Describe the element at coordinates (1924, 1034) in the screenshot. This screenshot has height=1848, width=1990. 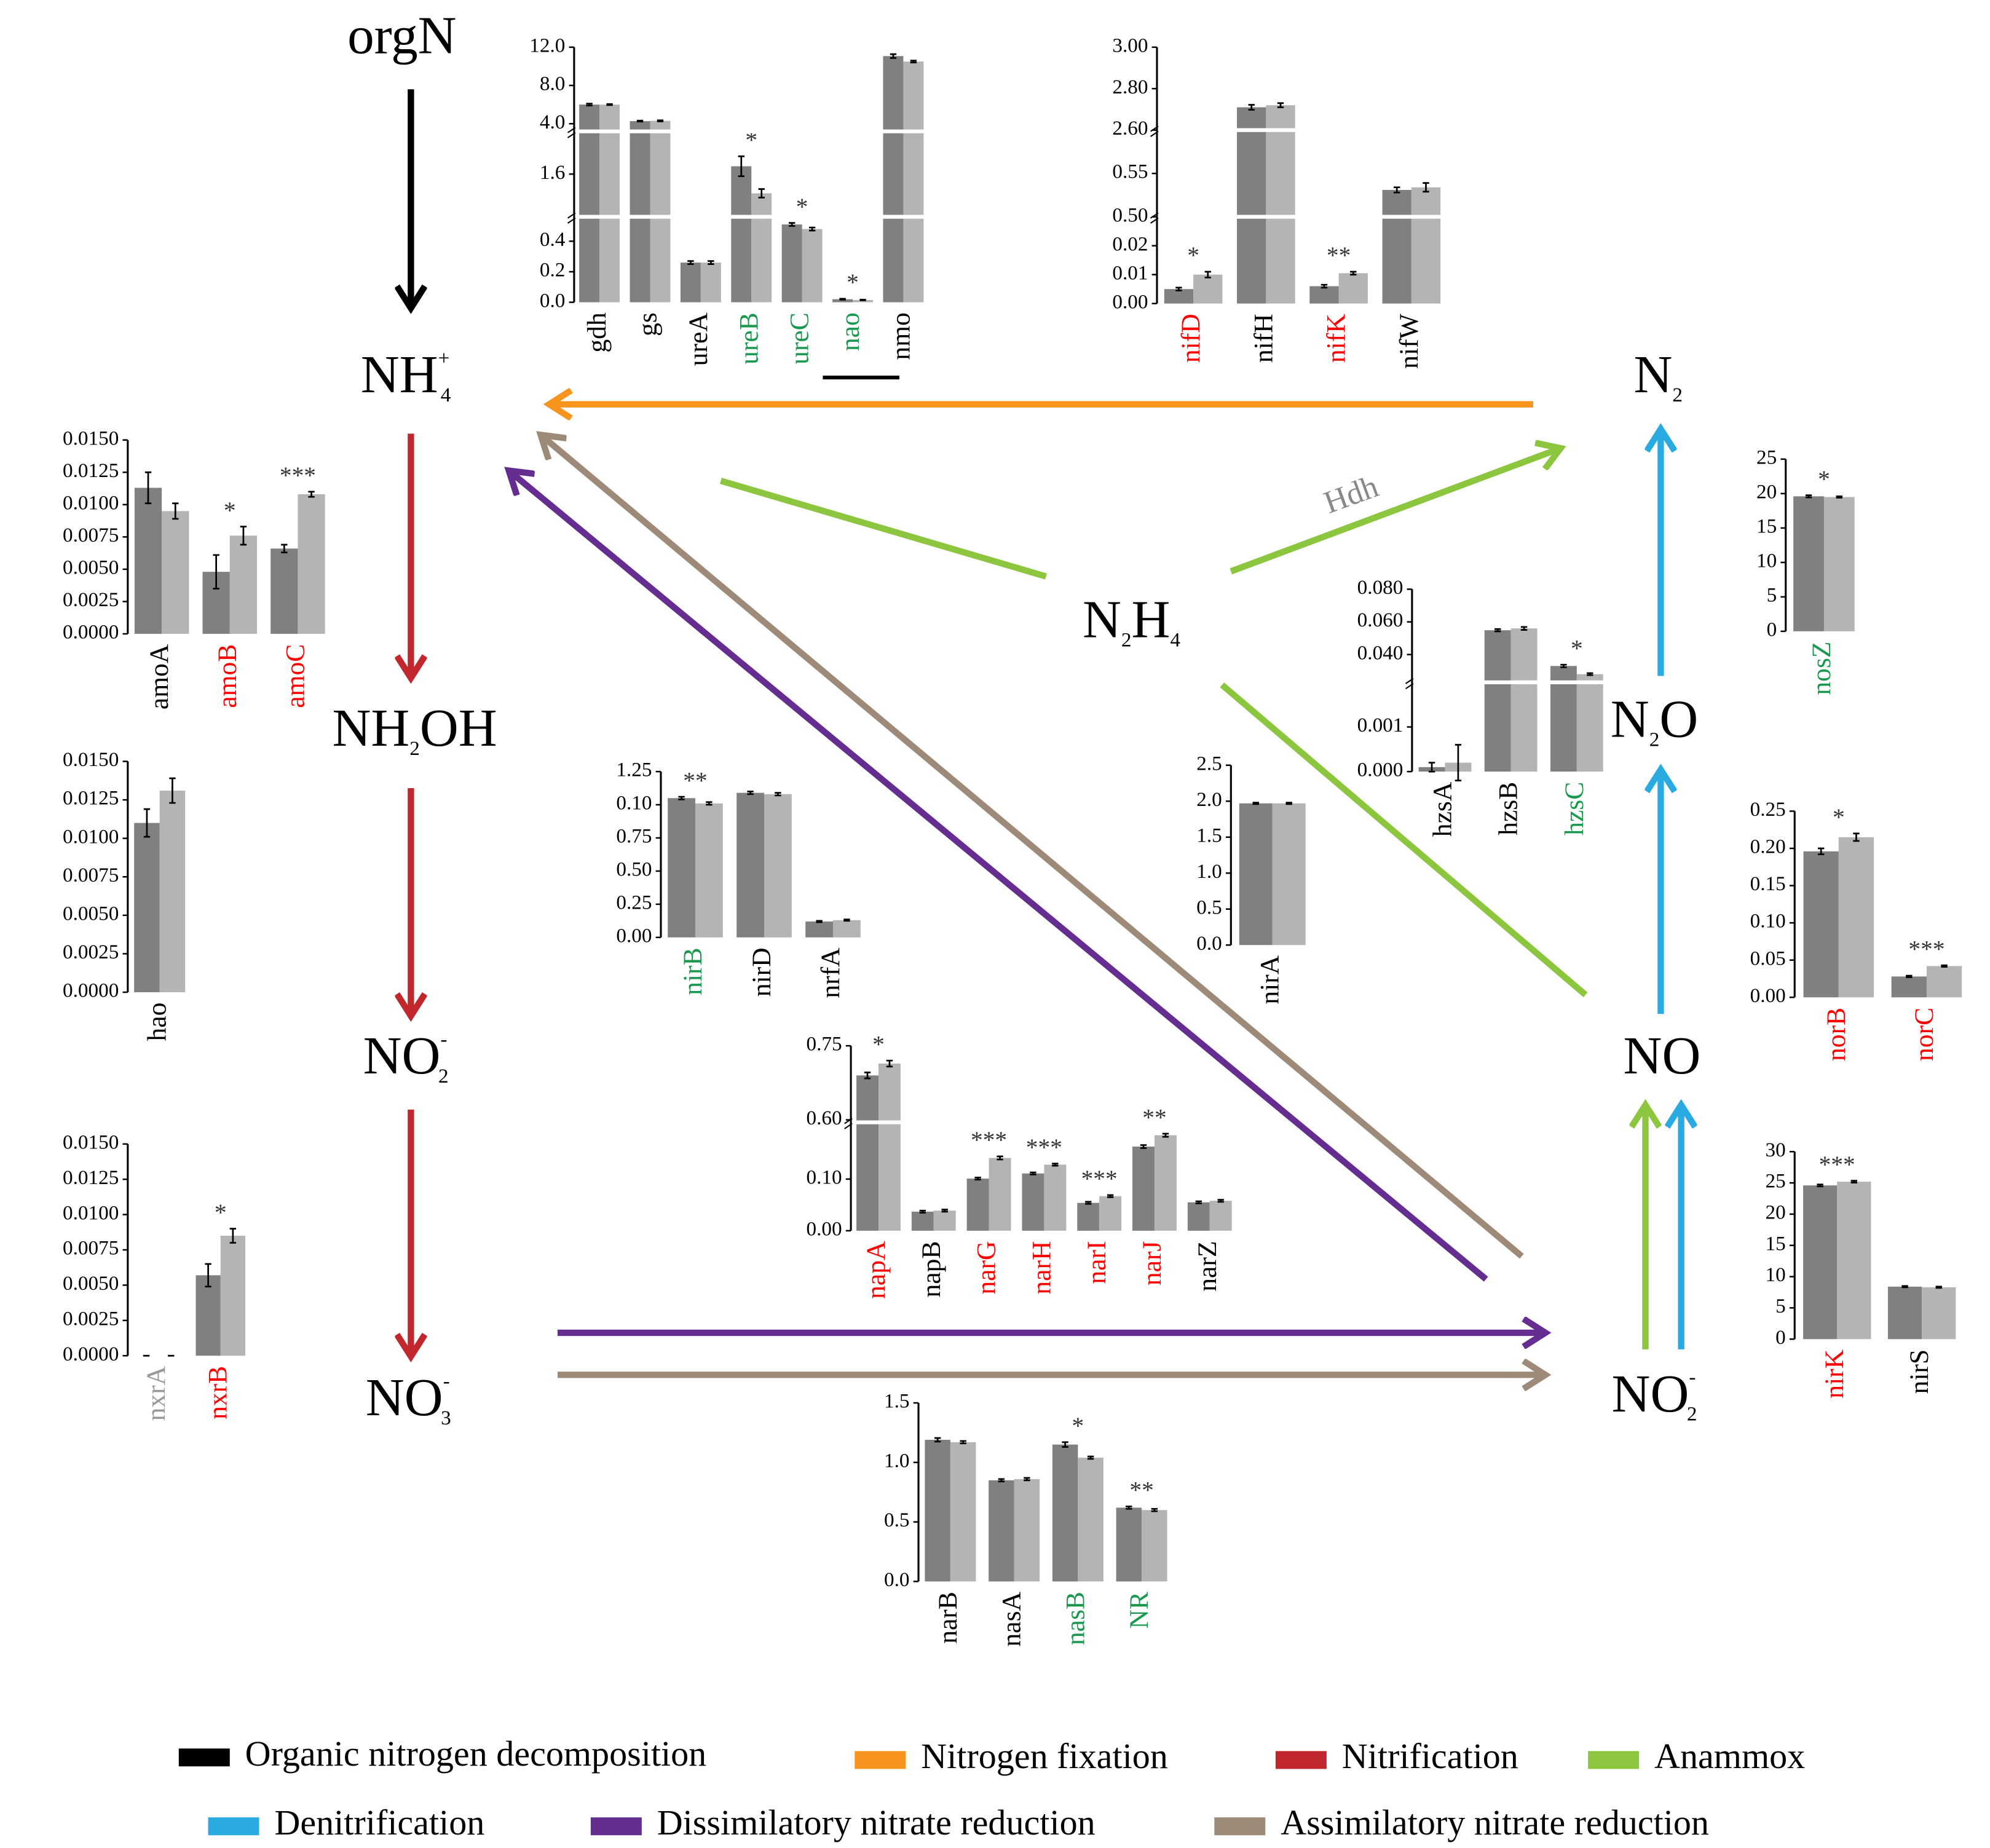
I see `category-label: norC` at that location.